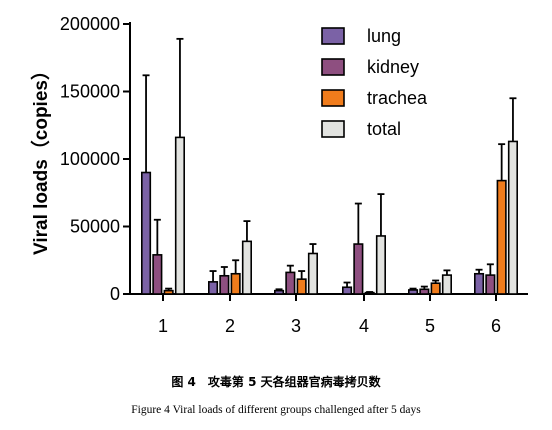 This screenshot has width=552, height=430. What do you see at coordinates (95, 227) in the screenshot?
I see `y-tick-label: 50000` at bounding box center [95, 227].